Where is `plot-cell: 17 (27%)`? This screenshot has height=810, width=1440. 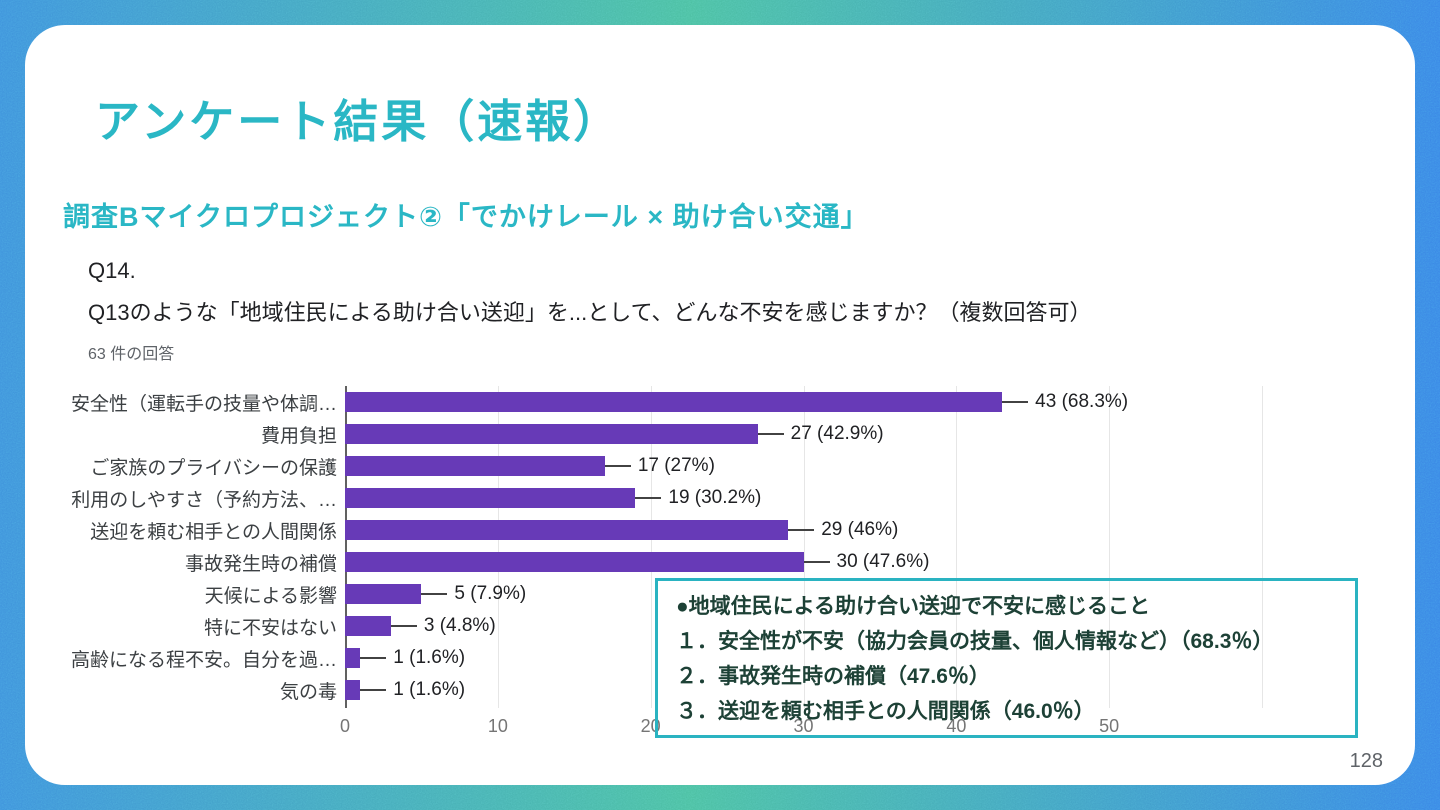
plot-cell: 17 (27%) is located at coordinates (803, 466).